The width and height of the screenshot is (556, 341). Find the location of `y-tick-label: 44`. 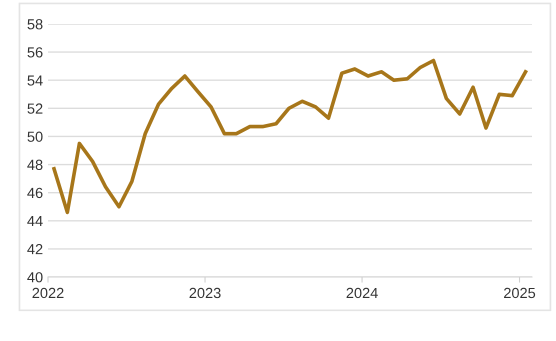

y-tick-label: 44 is located at coordinates (35, 221).